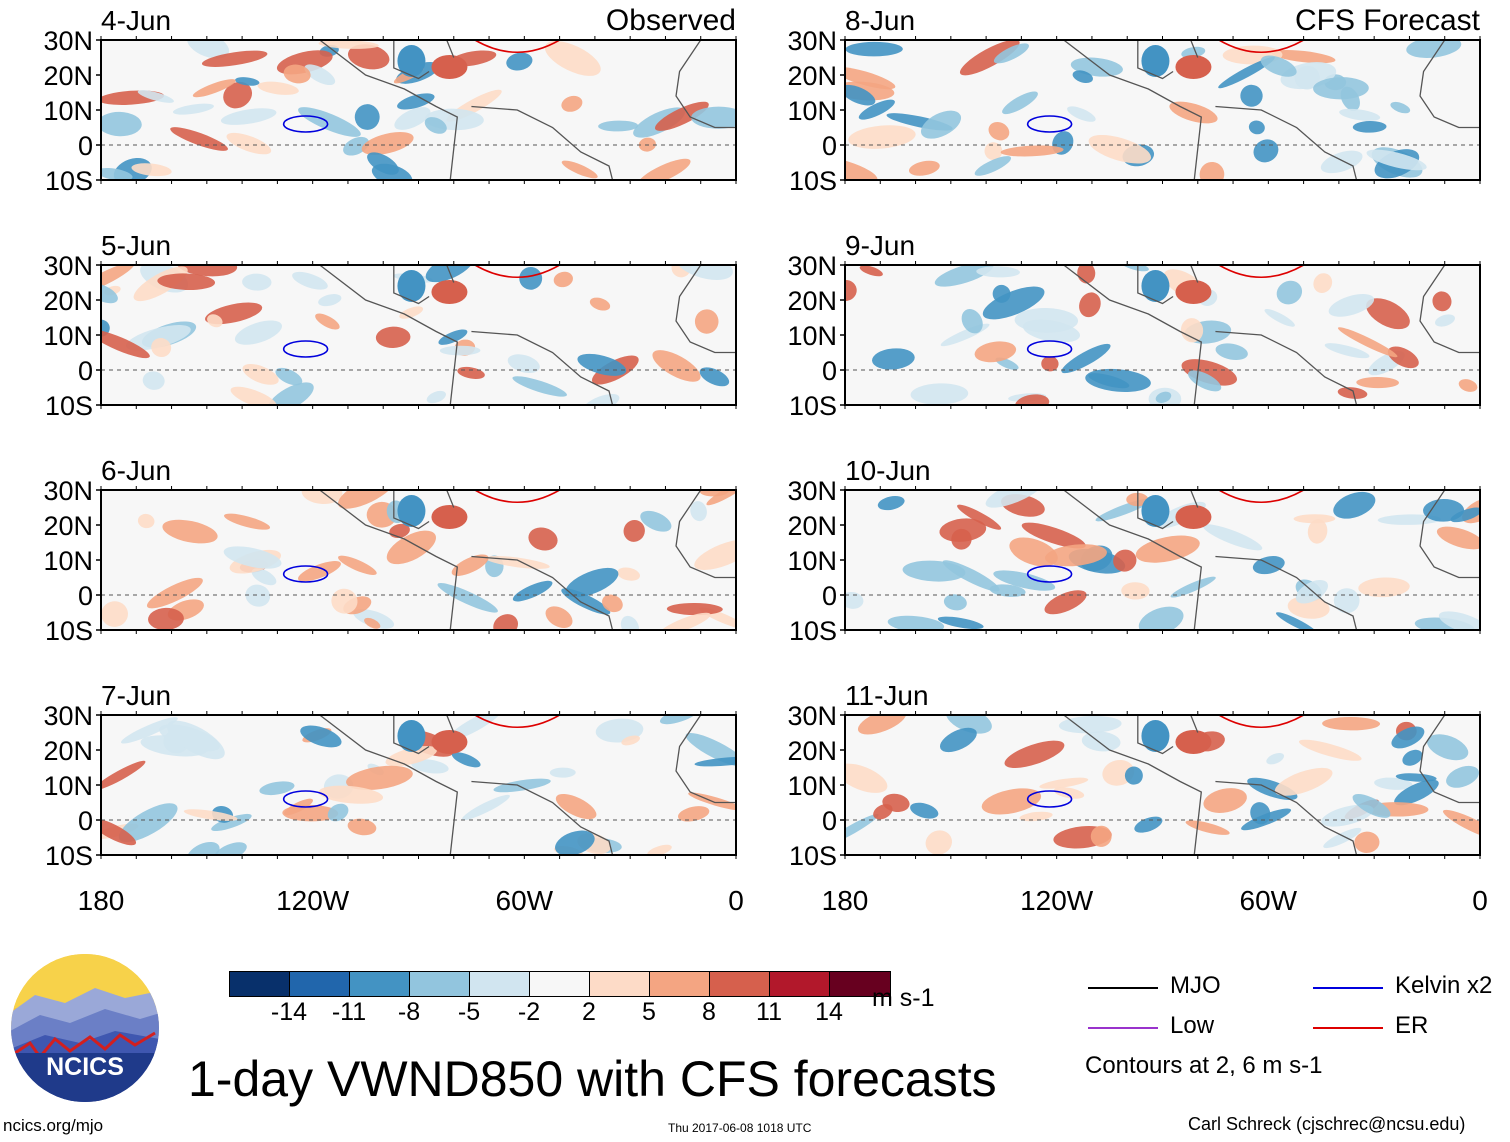 This screenshot has height=1142, width=1510. What do you see at coordinates (1204, 1065) in the screenshot?
I see `contour-note: Contours at 2, 6 m s-1` at bounding box center [1204, 1065].